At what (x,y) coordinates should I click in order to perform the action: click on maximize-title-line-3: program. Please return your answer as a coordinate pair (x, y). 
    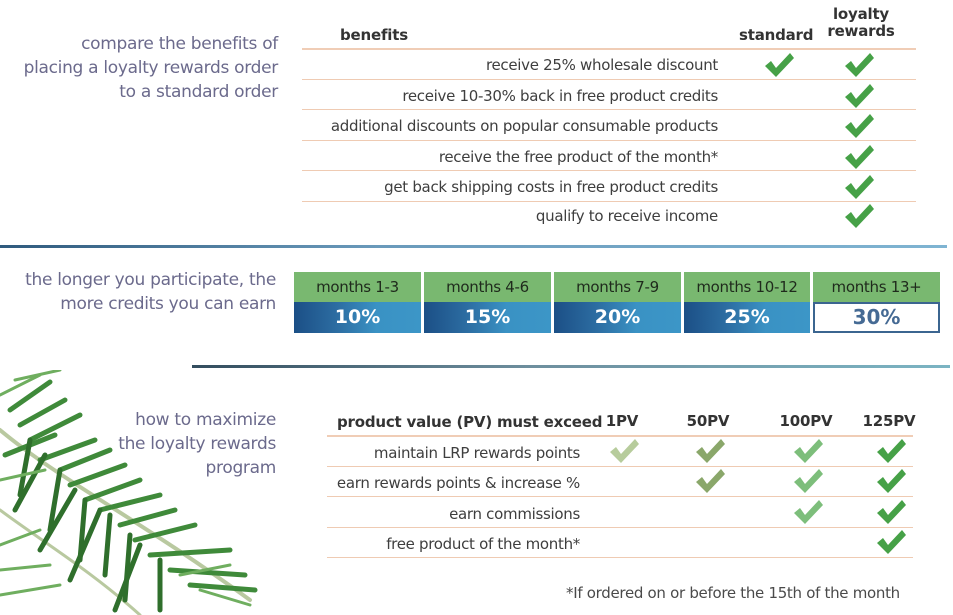
    Looking at the image, I should click on (241, 468).